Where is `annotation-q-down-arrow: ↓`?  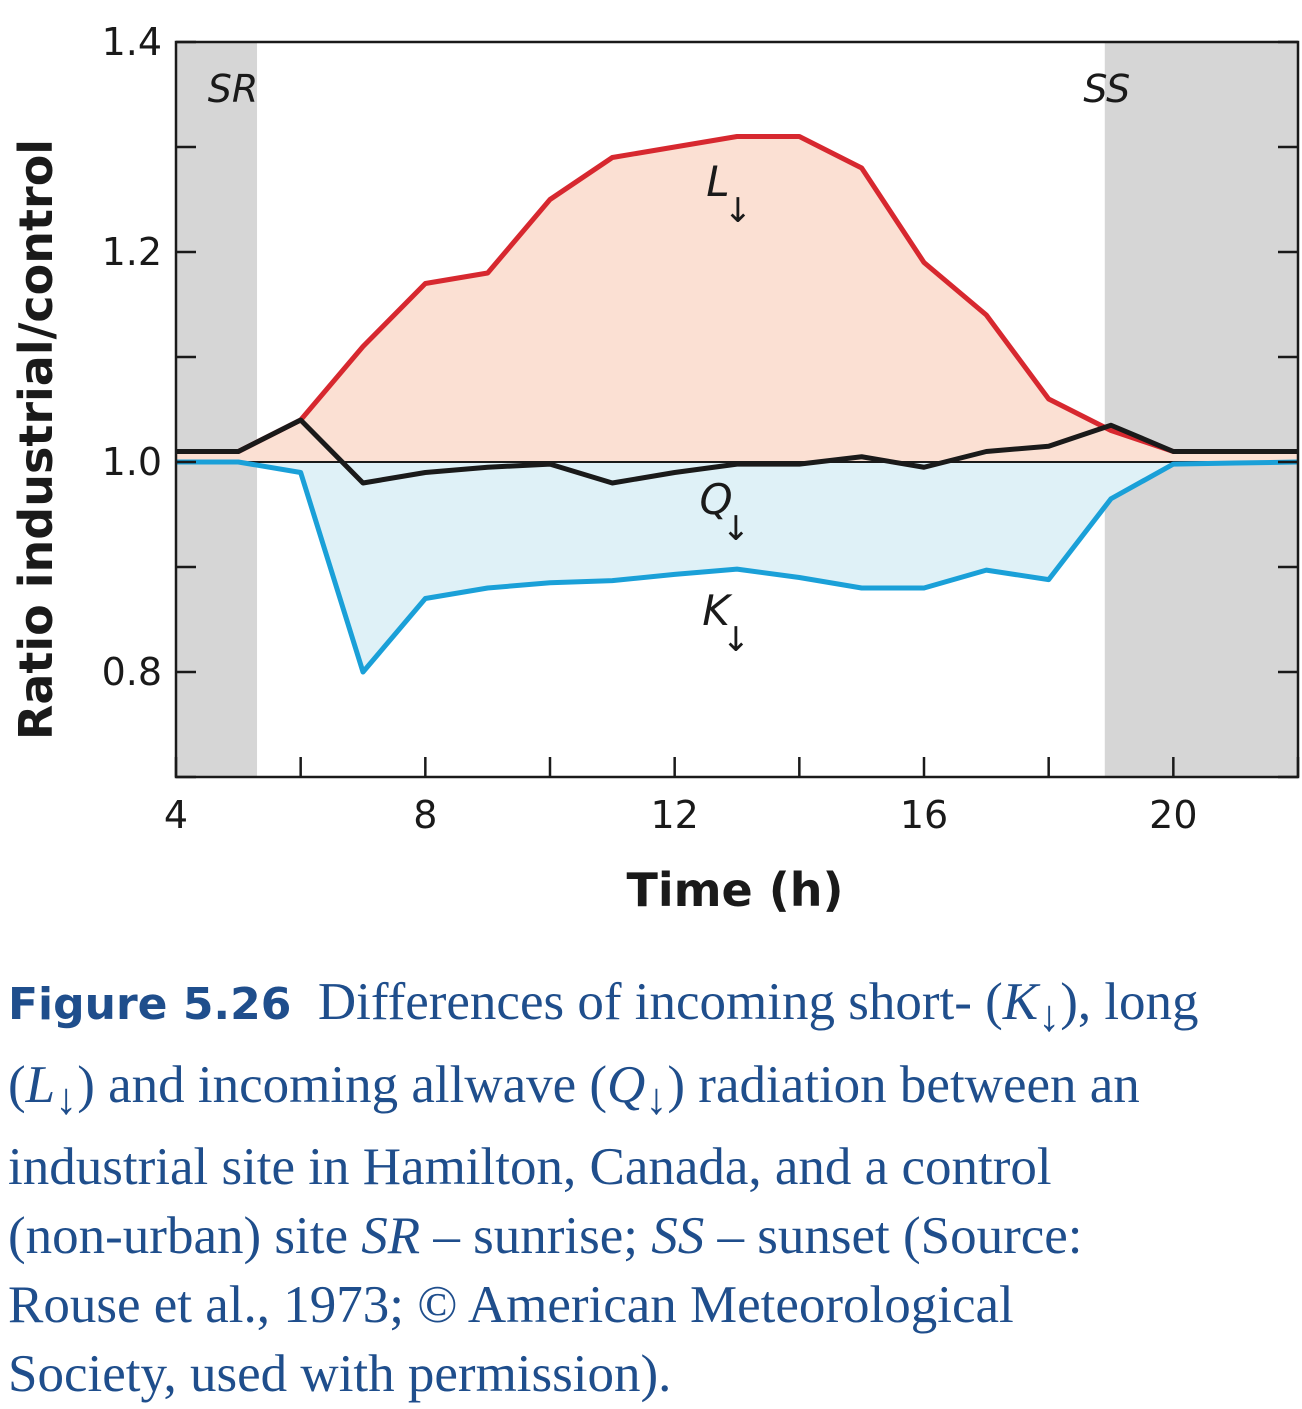
annotation-q-down-arrow: ↓ is located at coordinates (736, 529).